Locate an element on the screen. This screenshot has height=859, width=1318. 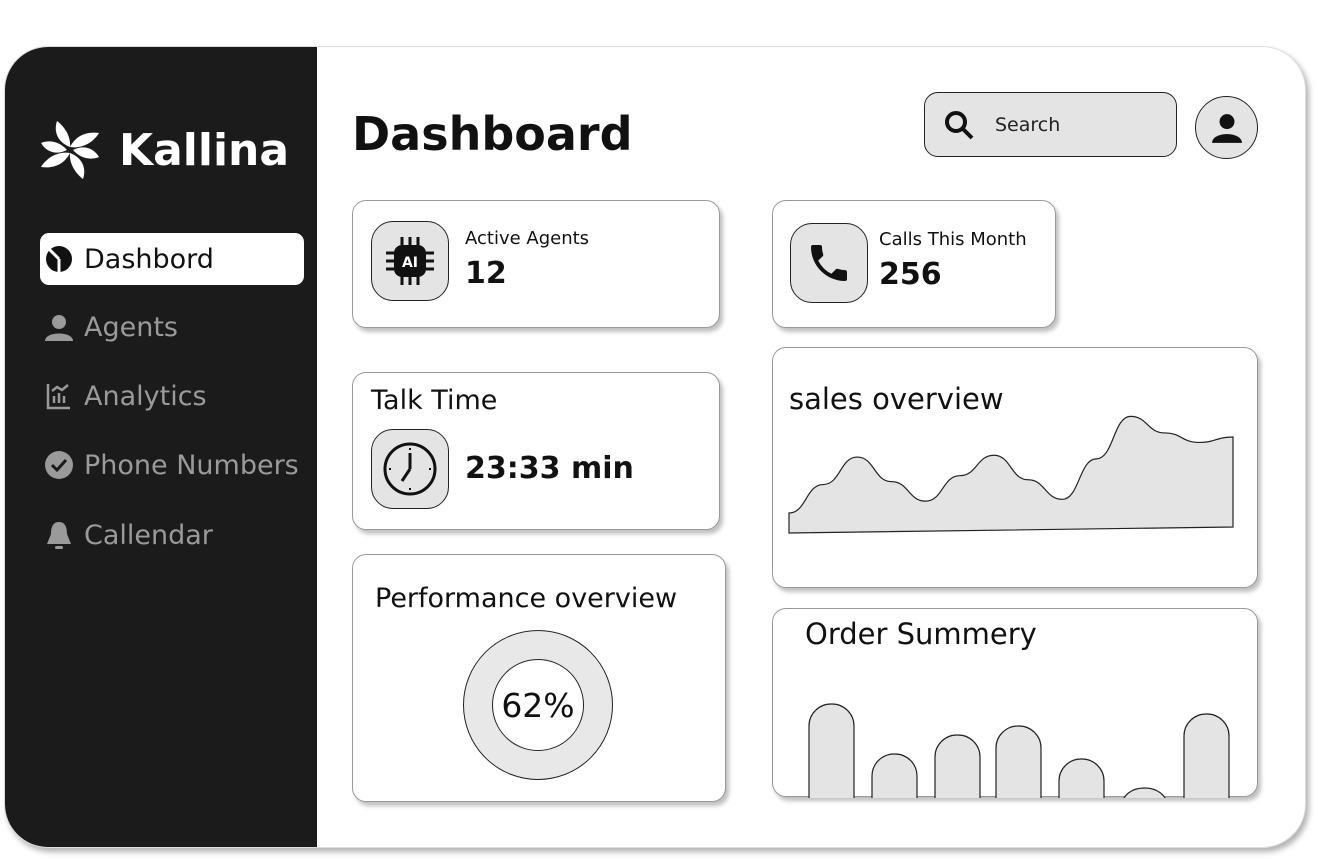
card-value: 23:33 min is located at coordinates (549, 468).